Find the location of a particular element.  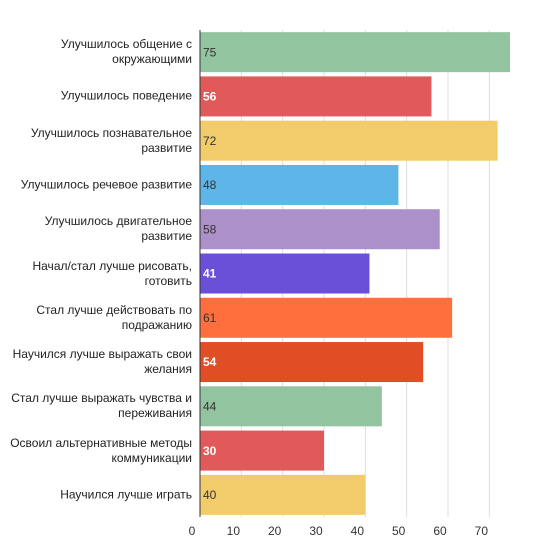

category-label: Улучшилось двигательное развитие is located at coordinates (118, 229).